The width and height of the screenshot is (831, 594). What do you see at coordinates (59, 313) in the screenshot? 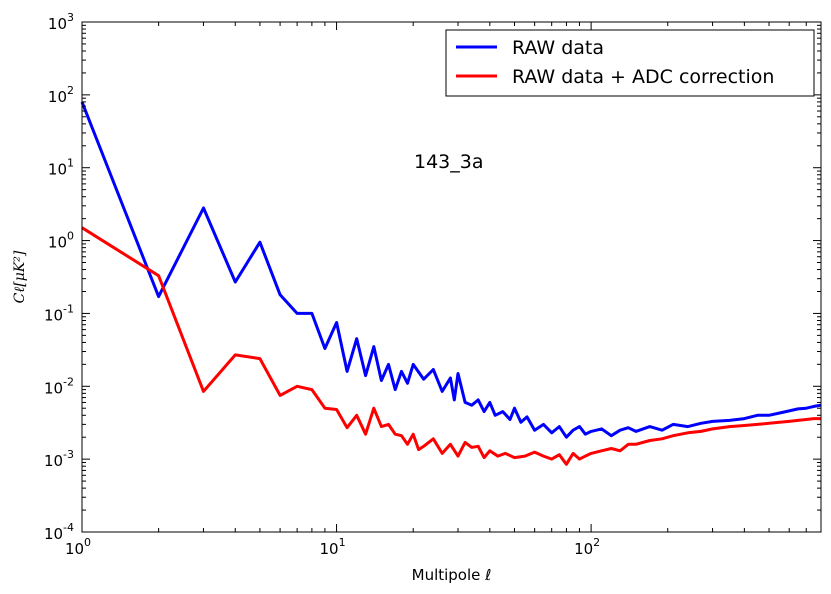
I see `y-tick-label: 10⁻¹` at bounding box center [59, 313].